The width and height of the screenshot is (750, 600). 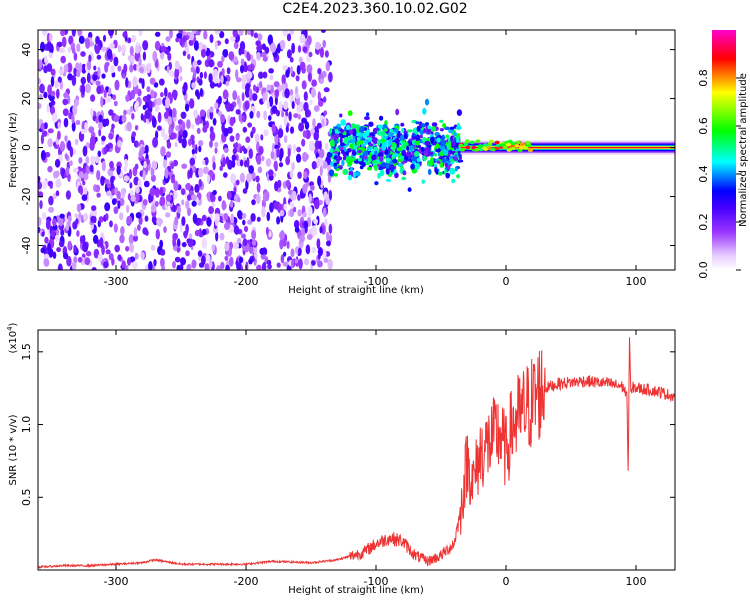 I want to click on x-tick-label: -300, so click(x=116, y=581).